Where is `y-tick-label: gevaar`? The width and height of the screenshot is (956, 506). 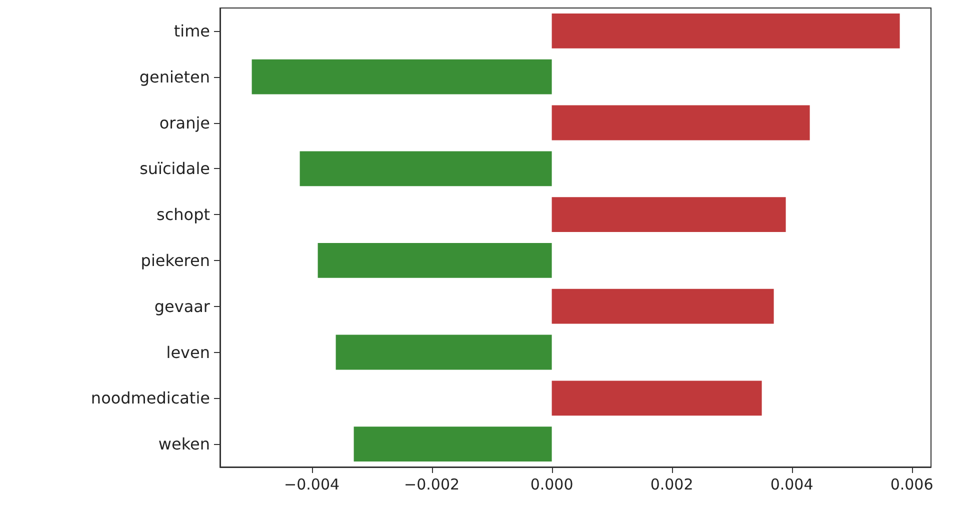 y-tick-label: gevaar is located at coordinates (182, 306).